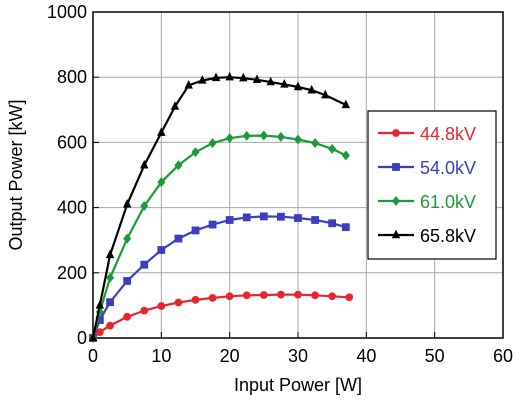 This screenshot has width=520, height=401. I want to click on x-tick-label: 30, so click(298, 356).